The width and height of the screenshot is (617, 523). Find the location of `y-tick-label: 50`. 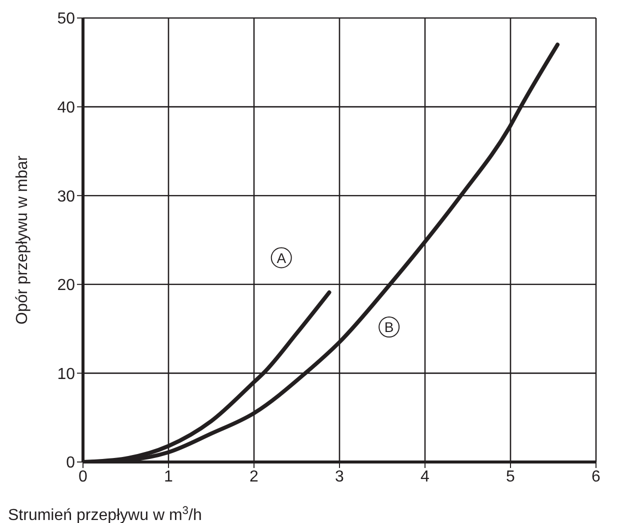

y-tick-label: 50 is located at coordinates (66, 19).